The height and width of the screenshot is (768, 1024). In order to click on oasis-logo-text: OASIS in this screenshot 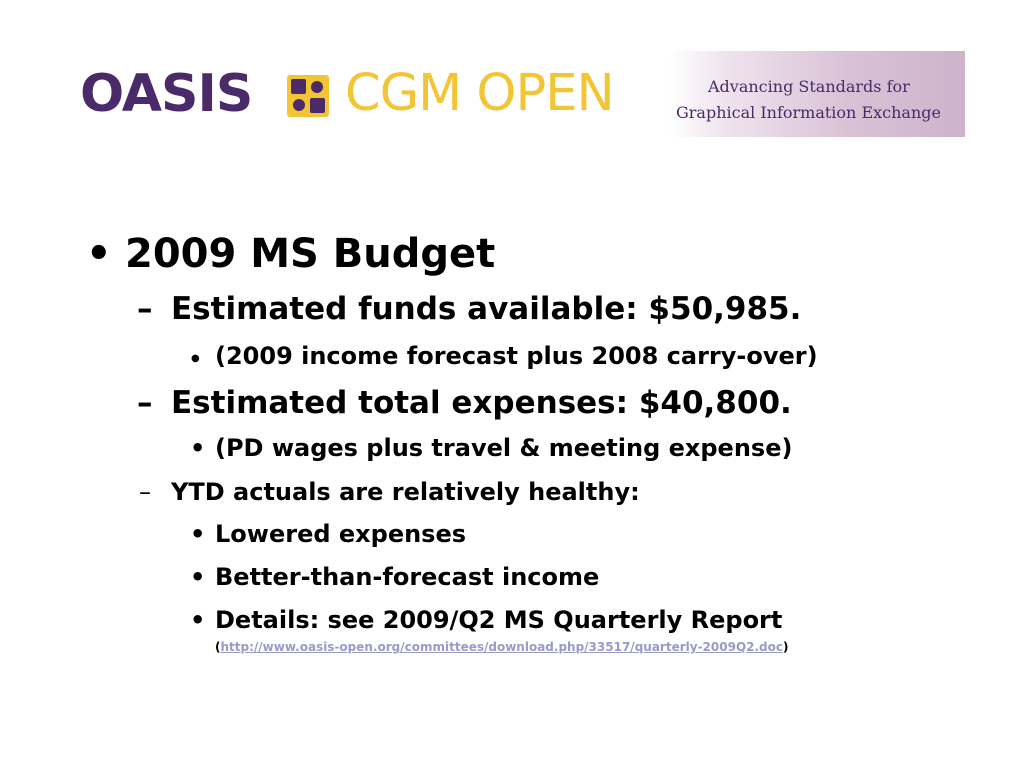, I will do `click(166, 94)`.